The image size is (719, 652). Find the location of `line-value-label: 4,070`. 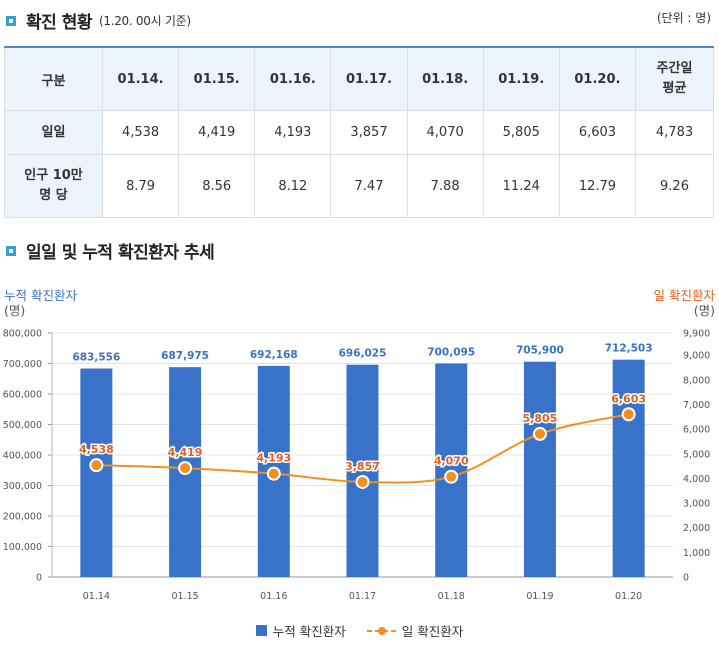

line-value-label: 4,070 is located at coordinates (451, 461).